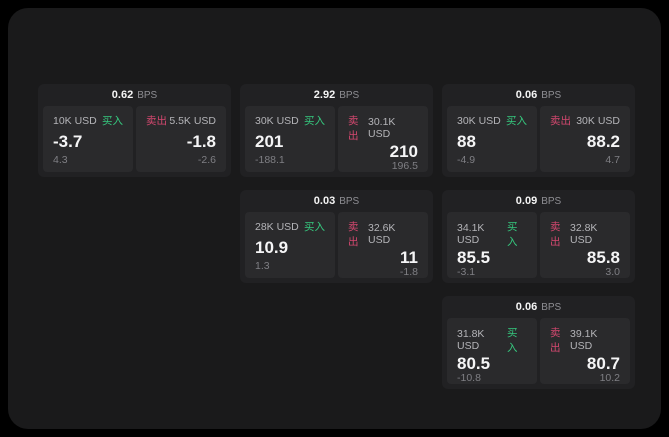 The height and width of the screenshot is (437, 669). Describe the element at coordinates (471, 340) in the screenshot. I see `buy-amount: 31.8K USD` at that location.